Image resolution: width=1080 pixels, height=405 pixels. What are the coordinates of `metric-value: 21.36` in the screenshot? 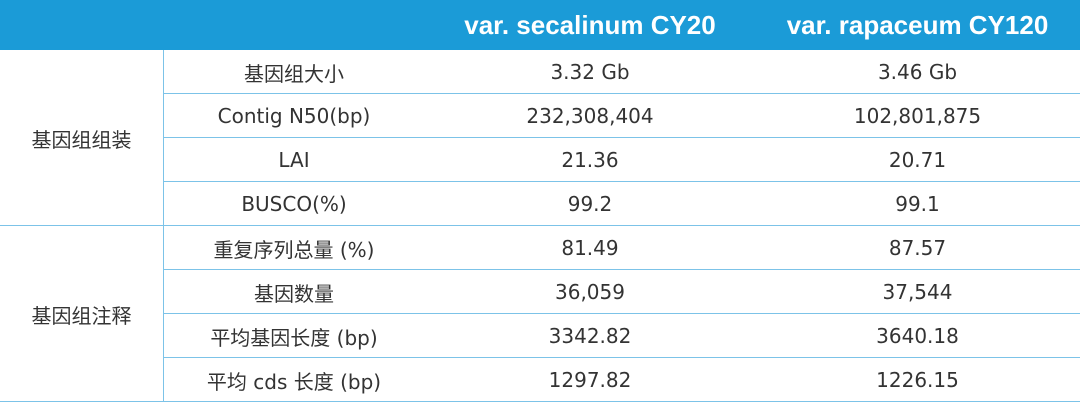 It's located at (590, 160).